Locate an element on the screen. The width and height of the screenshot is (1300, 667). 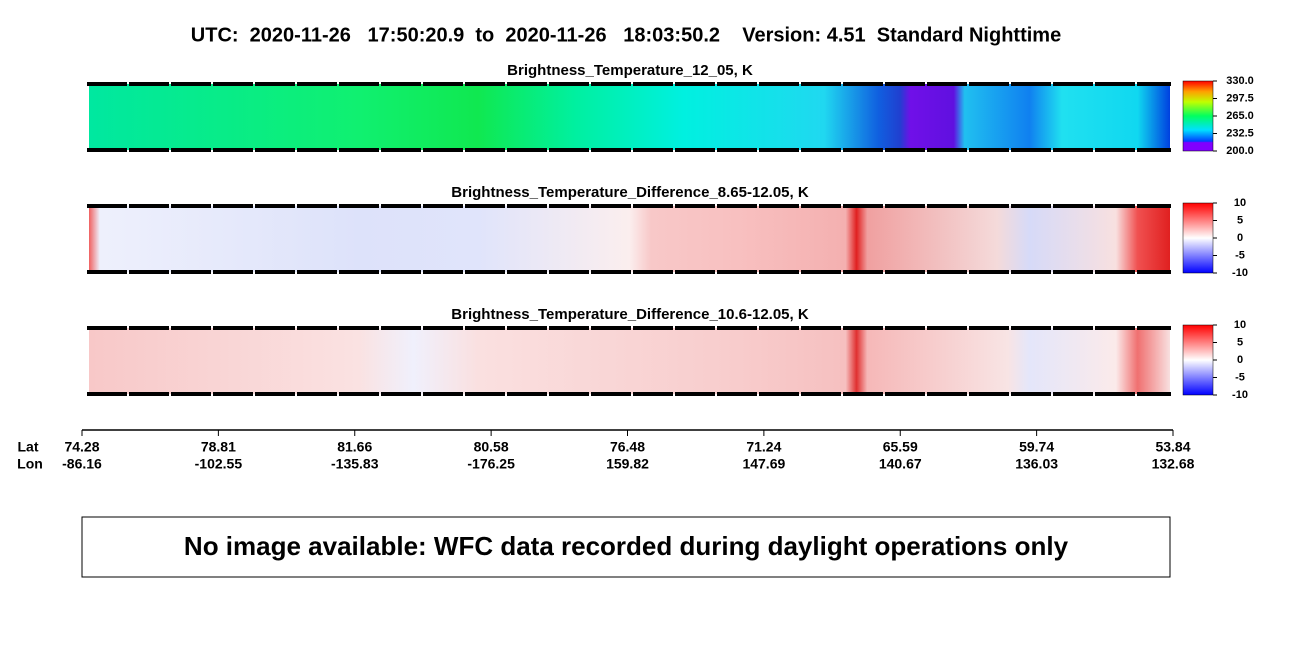
colorbar-tick-label: 297.5 is located at coordinates (1240, 98).